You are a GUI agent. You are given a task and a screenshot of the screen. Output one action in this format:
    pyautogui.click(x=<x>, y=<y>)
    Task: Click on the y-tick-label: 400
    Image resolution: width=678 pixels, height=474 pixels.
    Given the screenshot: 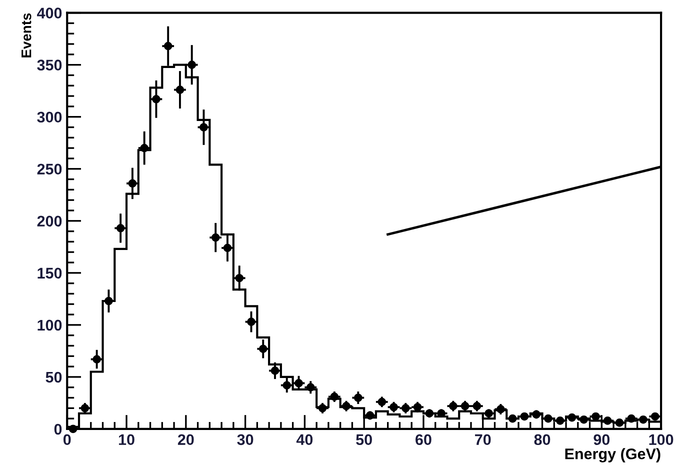 What is the action you would take?
    pyautogui.click(x=49, y=13)
    